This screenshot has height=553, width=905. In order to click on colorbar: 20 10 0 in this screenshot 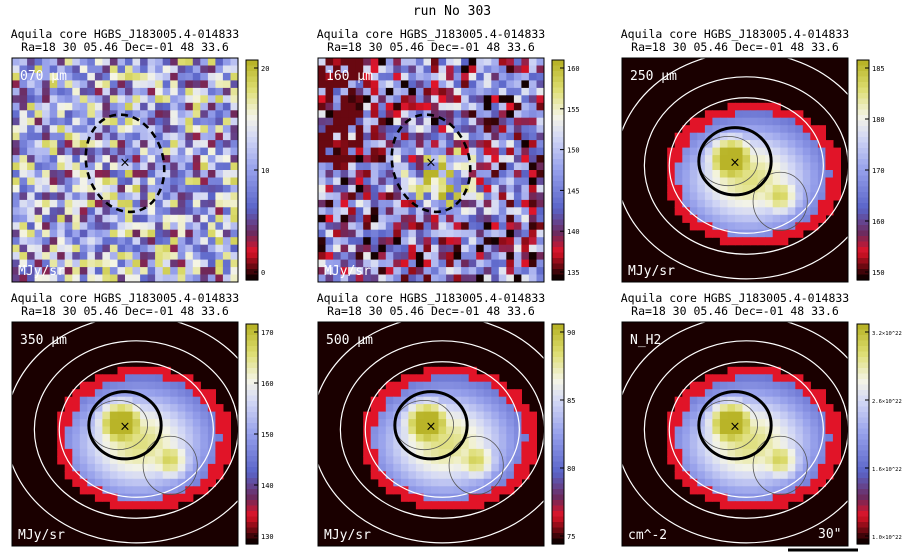, I will do `click(257, 170)`.